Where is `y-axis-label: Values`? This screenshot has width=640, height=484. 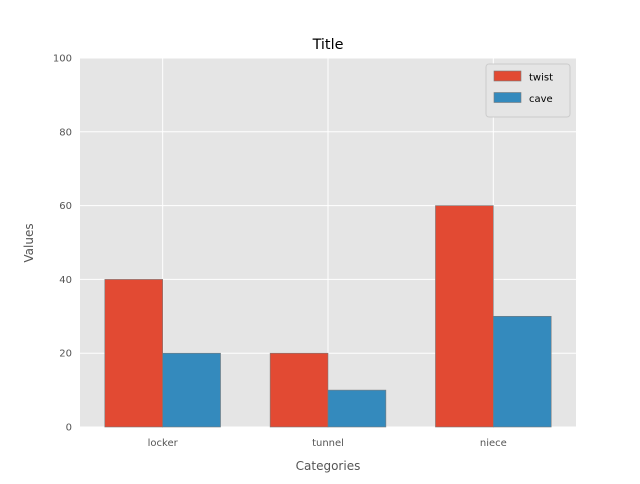 y-axis-label: Values is located at coordinates (29, 242).